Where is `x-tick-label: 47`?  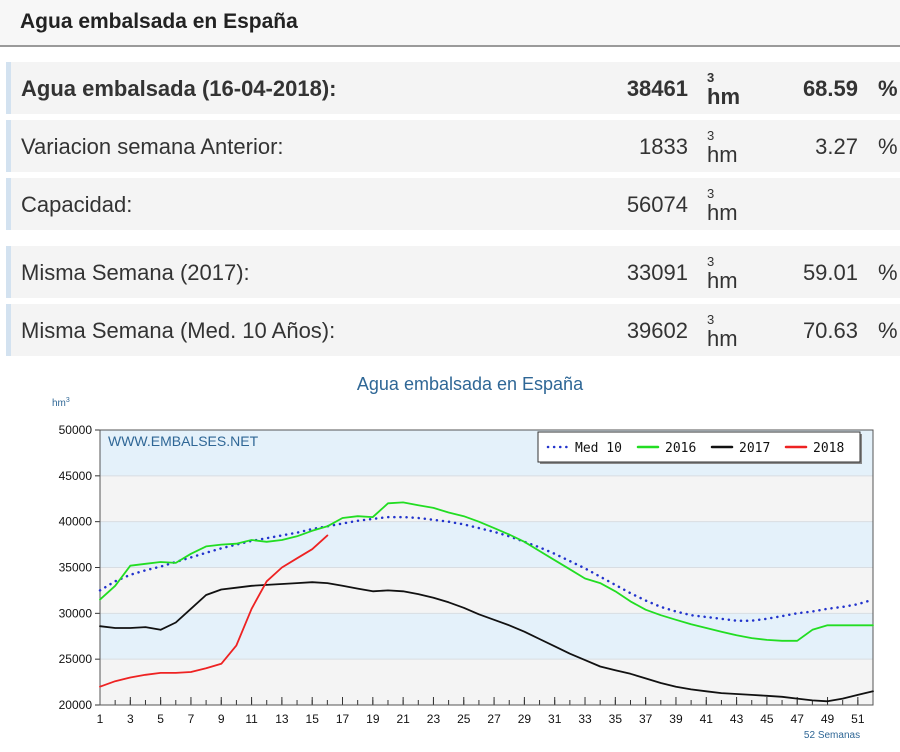
x-tick-label: 47 is located at coordinates (798, 719).